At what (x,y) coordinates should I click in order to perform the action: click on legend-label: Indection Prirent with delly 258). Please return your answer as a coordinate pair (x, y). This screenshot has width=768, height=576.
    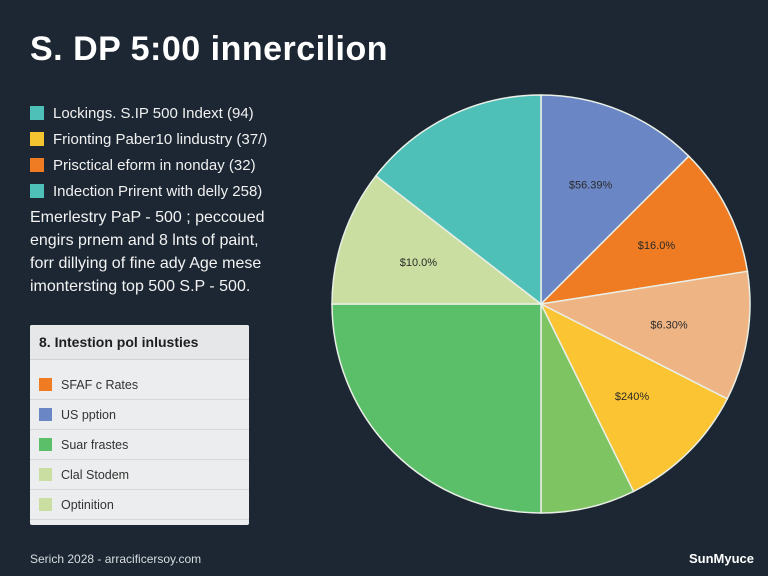
    Looking at the image, I should click on (158, 191).